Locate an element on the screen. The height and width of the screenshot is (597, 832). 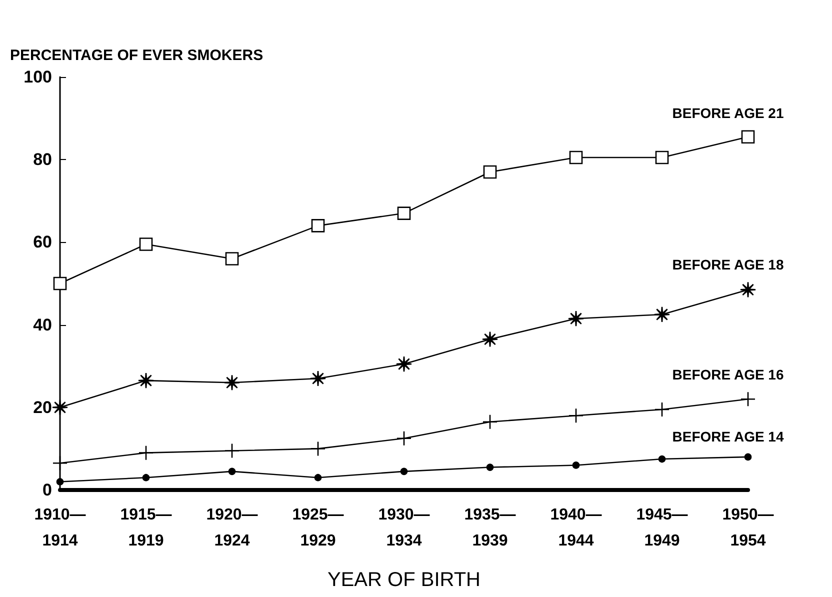
y-tick-label: 0 is located at coordinates (47, 490).